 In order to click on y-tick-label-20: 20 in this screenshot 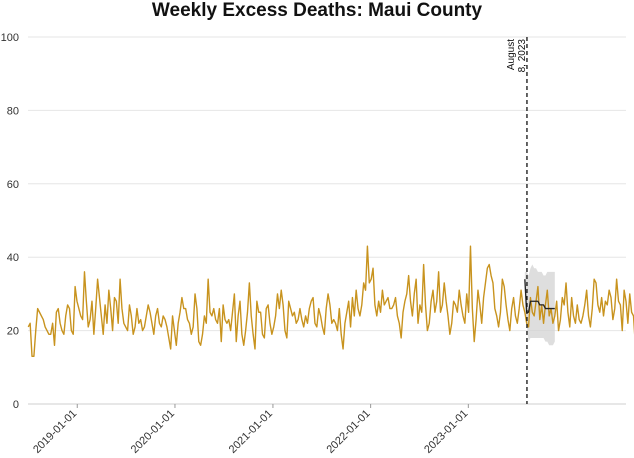, I will do `click(13, 332)`.